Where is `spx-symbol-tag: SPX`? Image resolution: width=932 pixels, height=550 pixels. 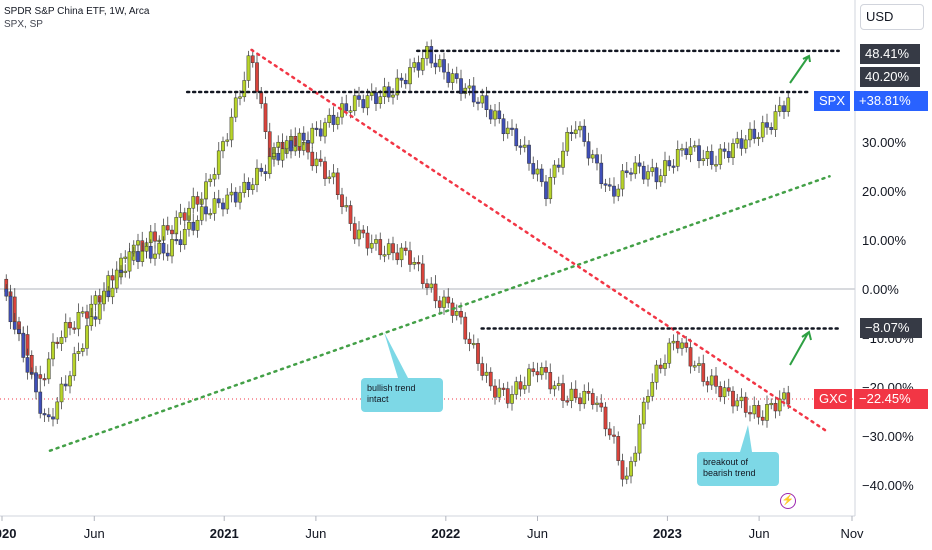 spx-symbol-tag: SPX is located at coordinates (832, 101).